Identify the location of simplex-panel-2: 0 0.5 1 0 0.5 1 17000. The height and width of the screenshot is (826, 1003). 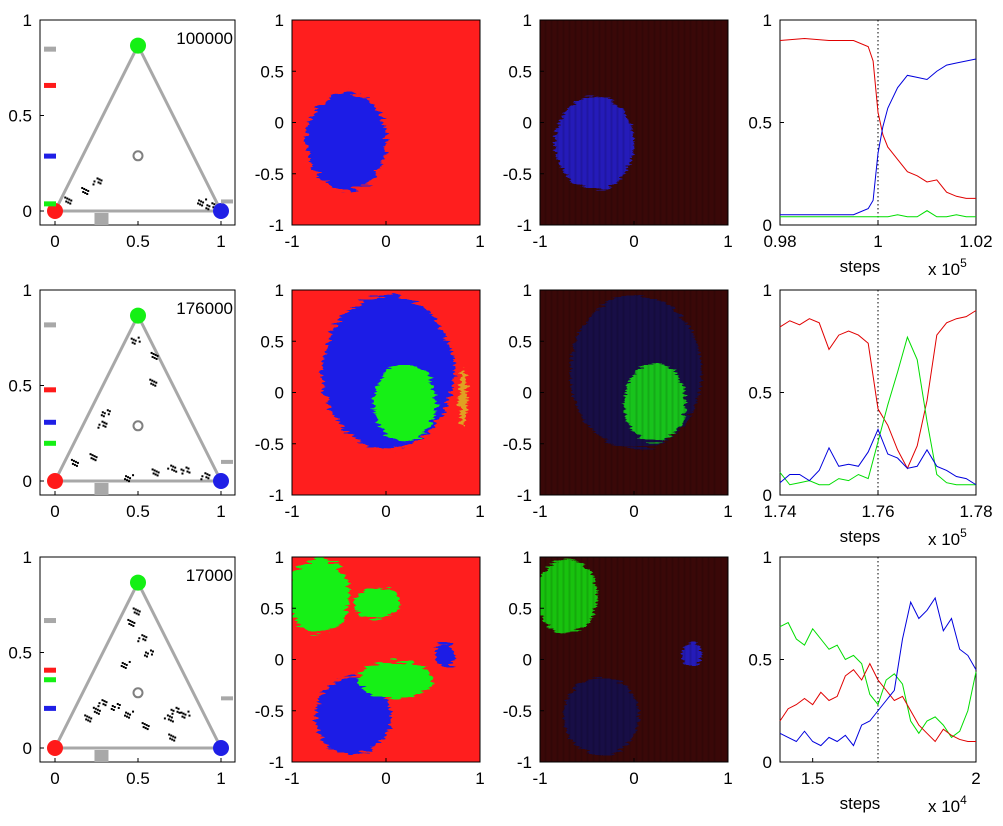
(122, 668).